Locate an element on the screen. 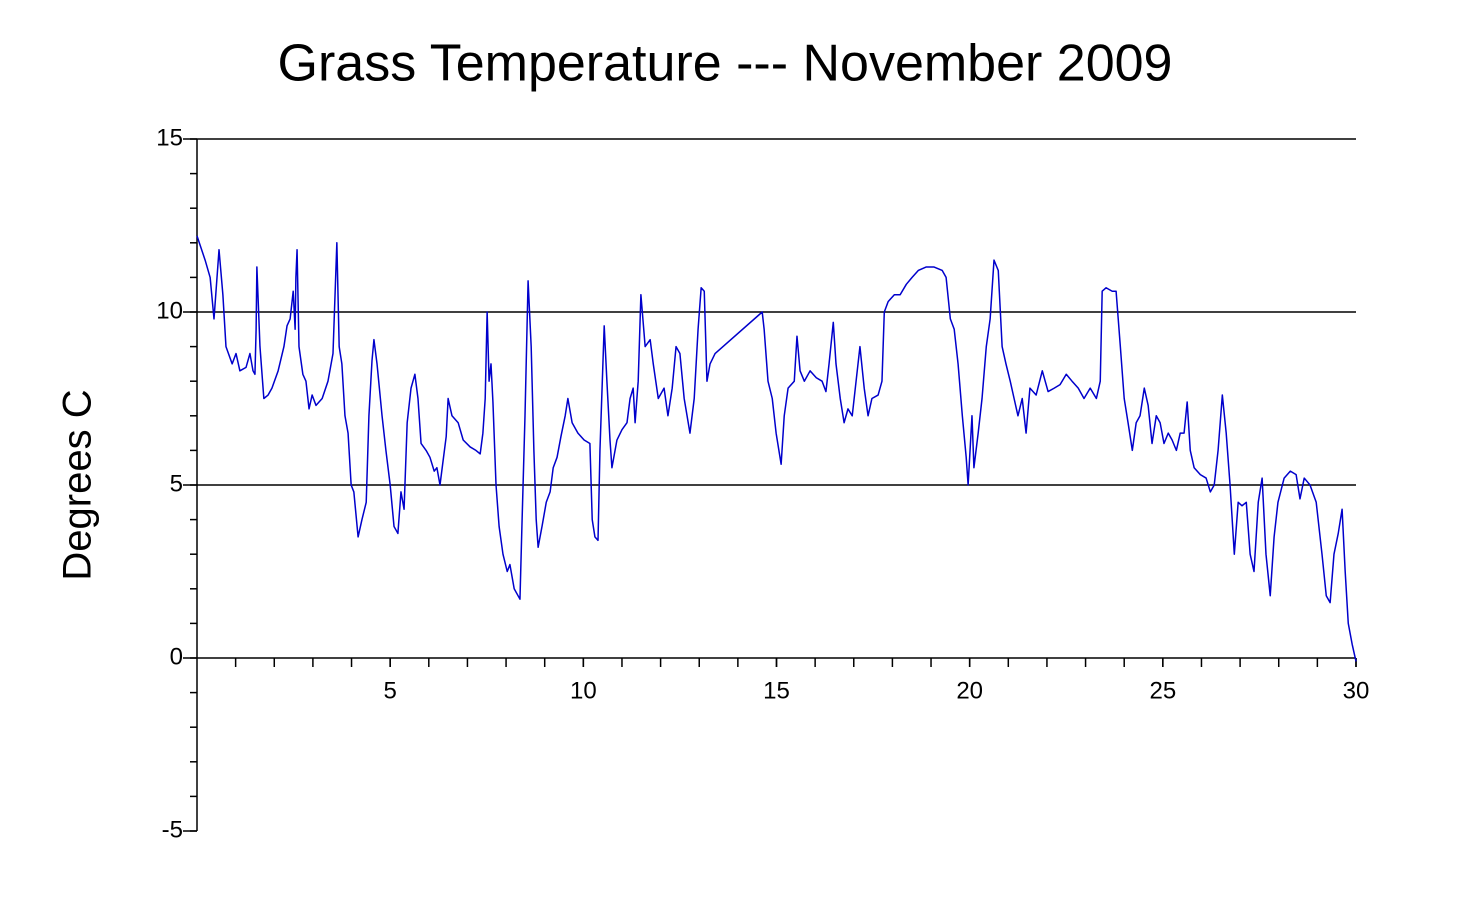  x-tick-label: 25 is located at coordinates (1162, 690).